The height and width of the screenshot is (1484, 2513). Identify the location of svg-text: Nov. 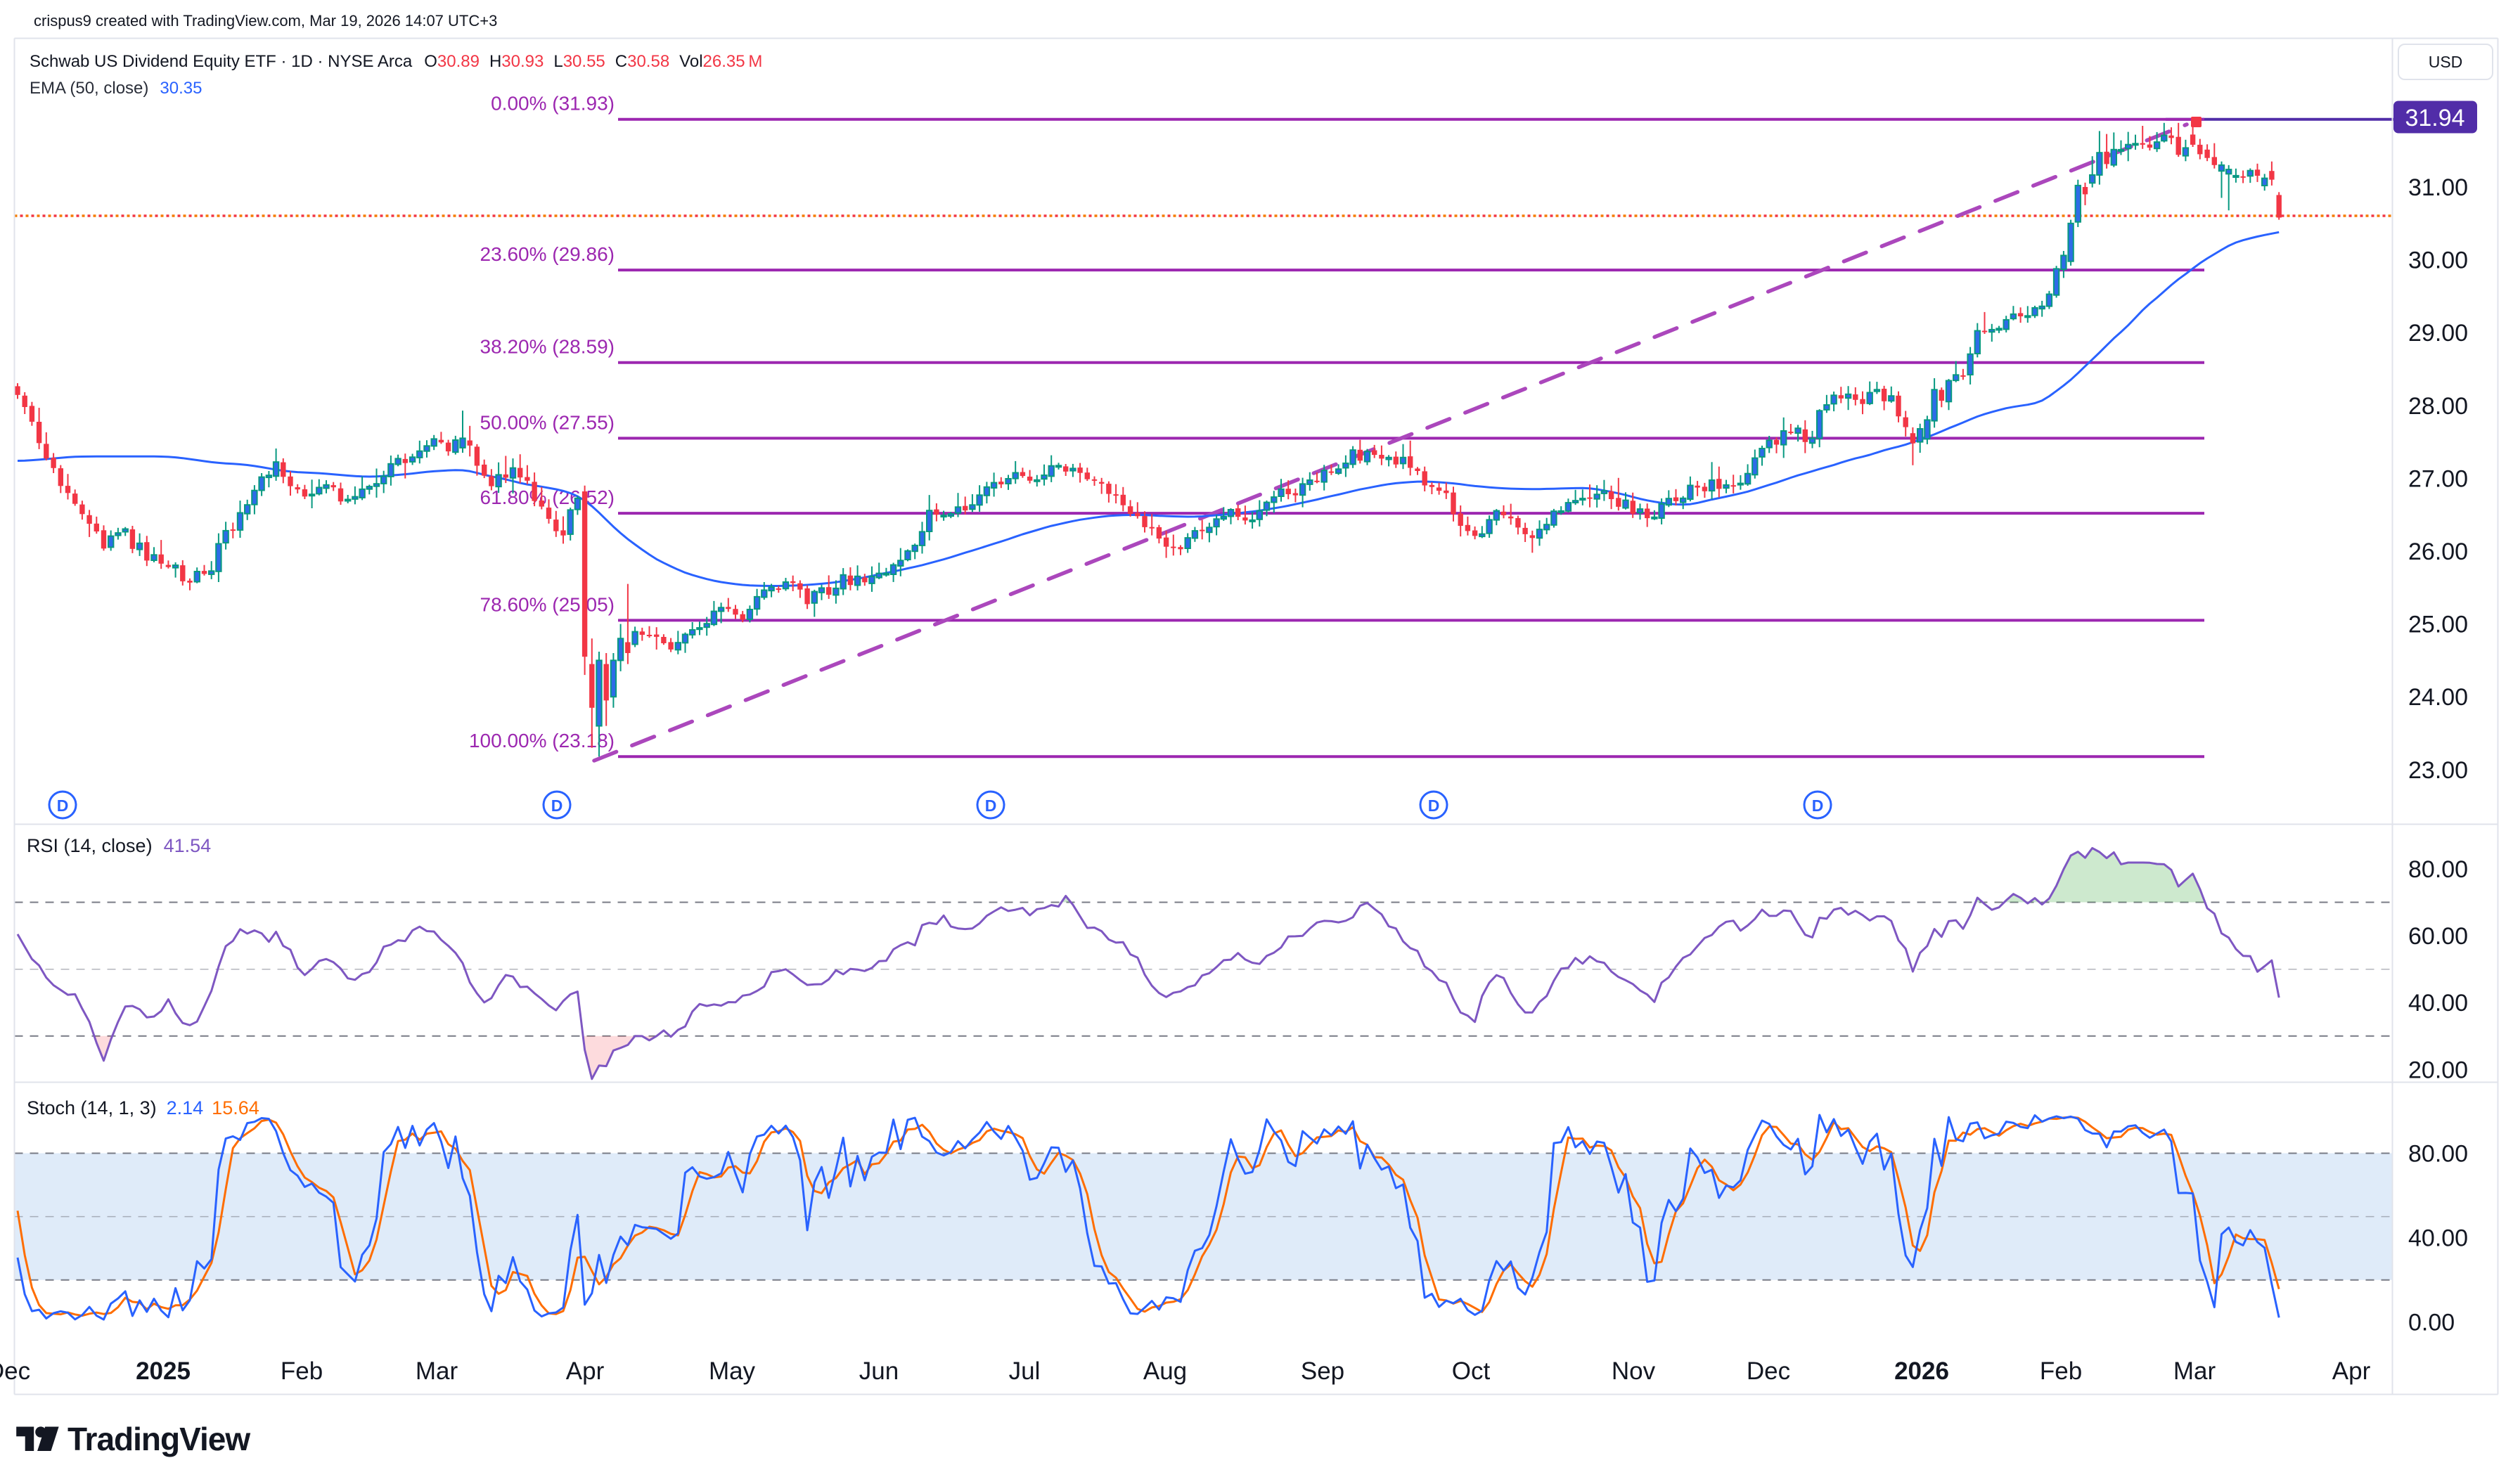
(1634, 1371).